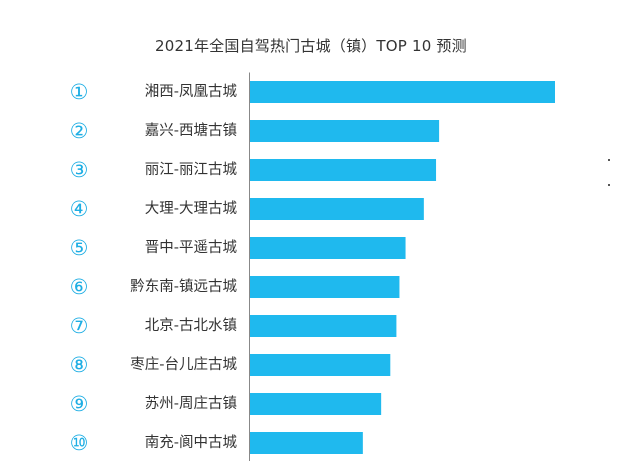 This screenshot has height=461, width=630. I want to click on category-label: 北京-古北水镇, so click(191, 325).